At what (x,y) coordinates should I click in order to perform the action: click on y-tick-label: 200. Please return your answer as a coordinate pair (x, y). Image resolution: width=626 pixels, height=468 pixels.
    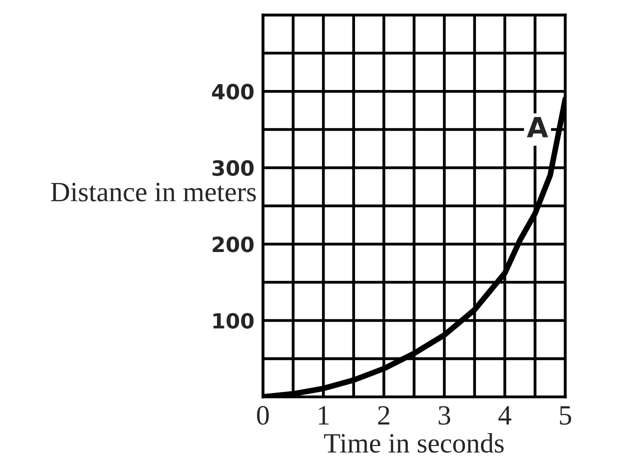
    Looking at the image, I should click on (233, 244).